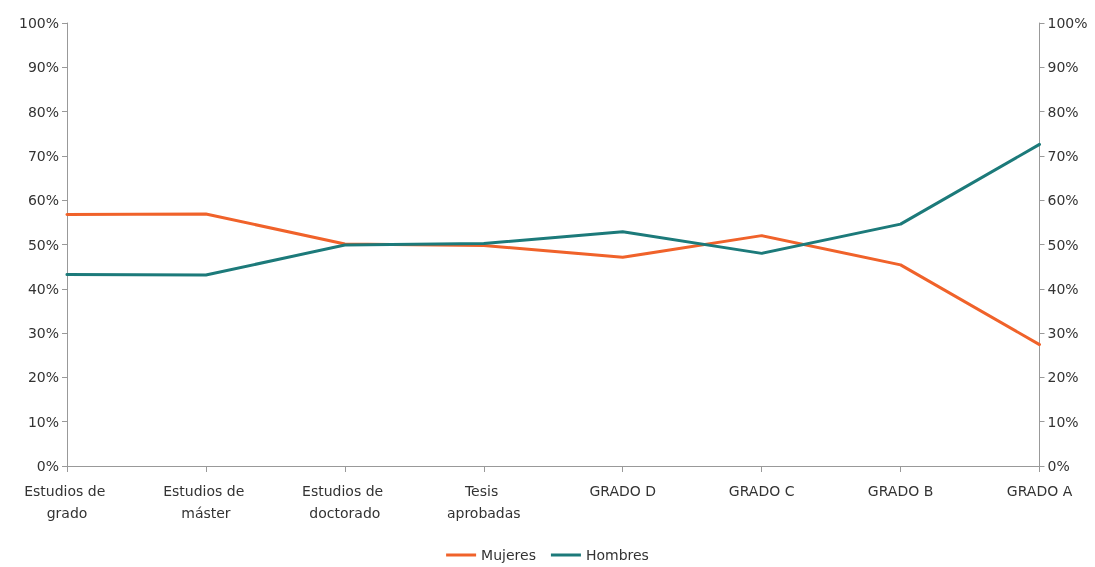 The height and width of the screenshot is (567, 1095). What do you see at coordinates (43, 421) in the screenshot?
I see `y-tick-label: 10%` at bounding box center [43, 421].